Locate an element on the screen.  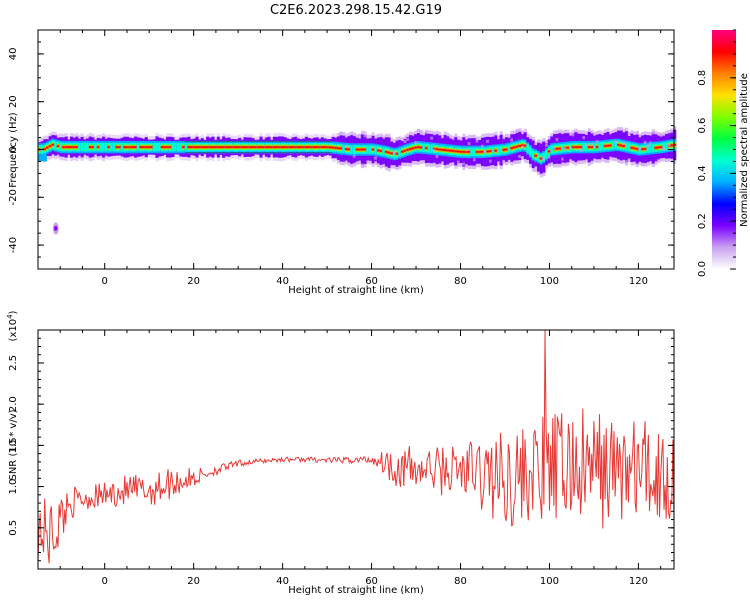
y-tick-label: 20 is located at coordinates (13, 101).